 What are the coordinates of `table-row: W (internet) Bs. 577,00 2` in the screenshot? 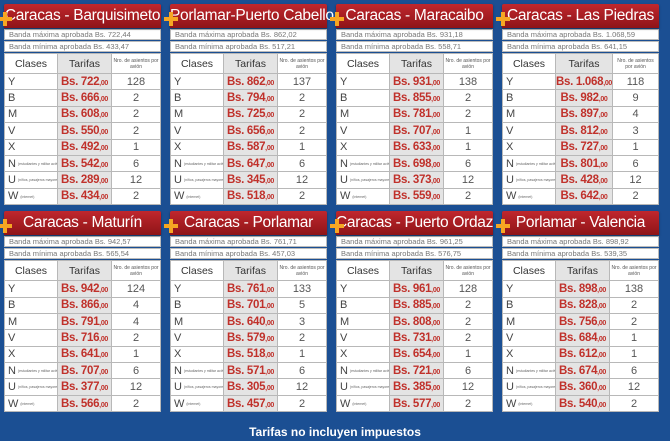 It's located at (414, 403).